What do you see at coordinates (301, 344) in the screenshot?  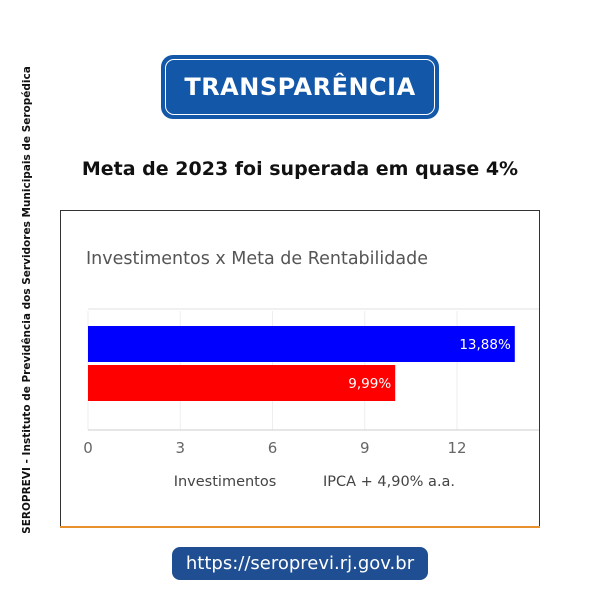 I see `bar-investimentos` at bounding box center [301, 344].